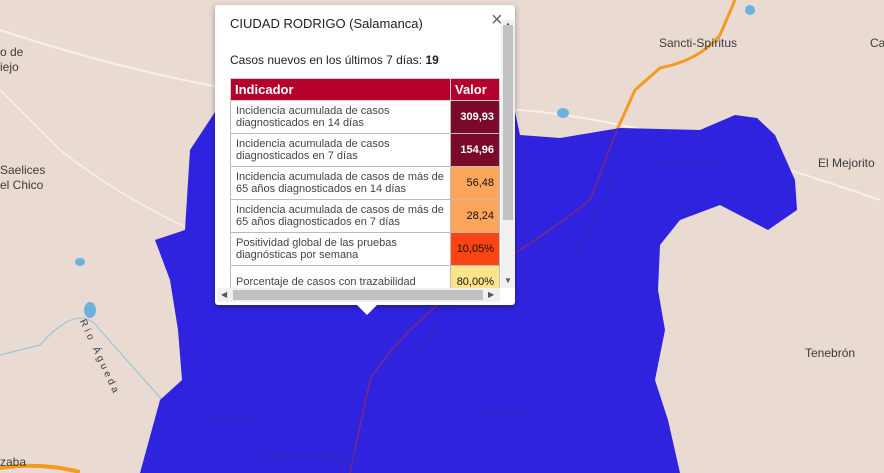  What do you see at coordinates (432, 60) in the screenshot?
I see `new-cases-value: 19` at bounding box center [432, 60].